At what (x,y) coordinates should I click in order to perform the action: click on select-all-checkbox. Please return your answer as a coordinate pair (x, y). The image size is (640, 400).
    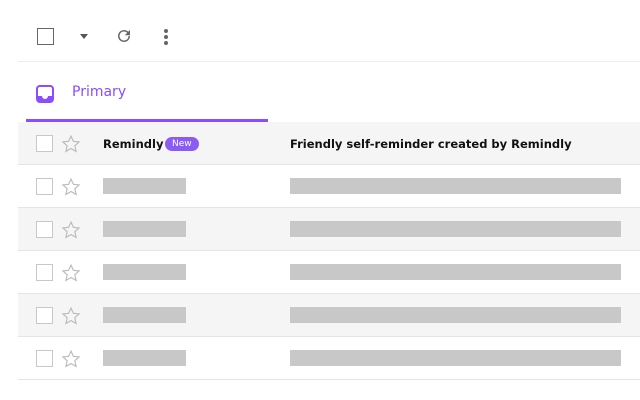
    Looking at the image, I should click on (45, 36).